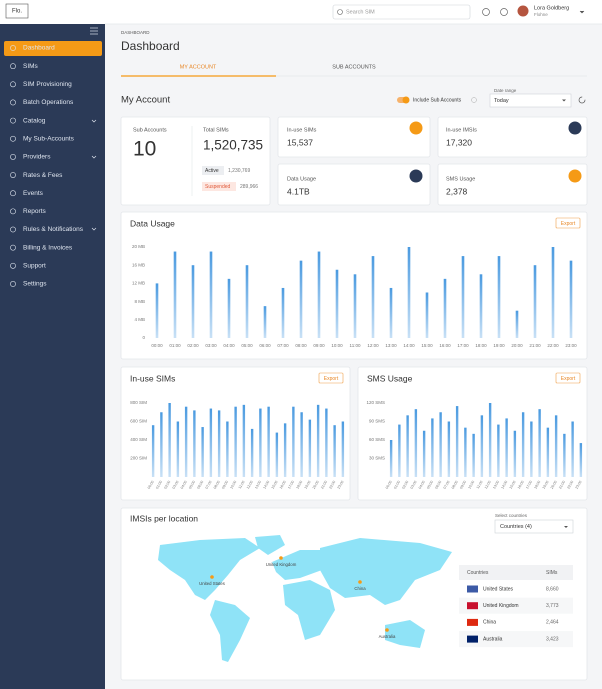 This screenshot has width=602, height=689. Describe the element at coordinates (401, 12) in the screenshot. I see `search-box` at that location.